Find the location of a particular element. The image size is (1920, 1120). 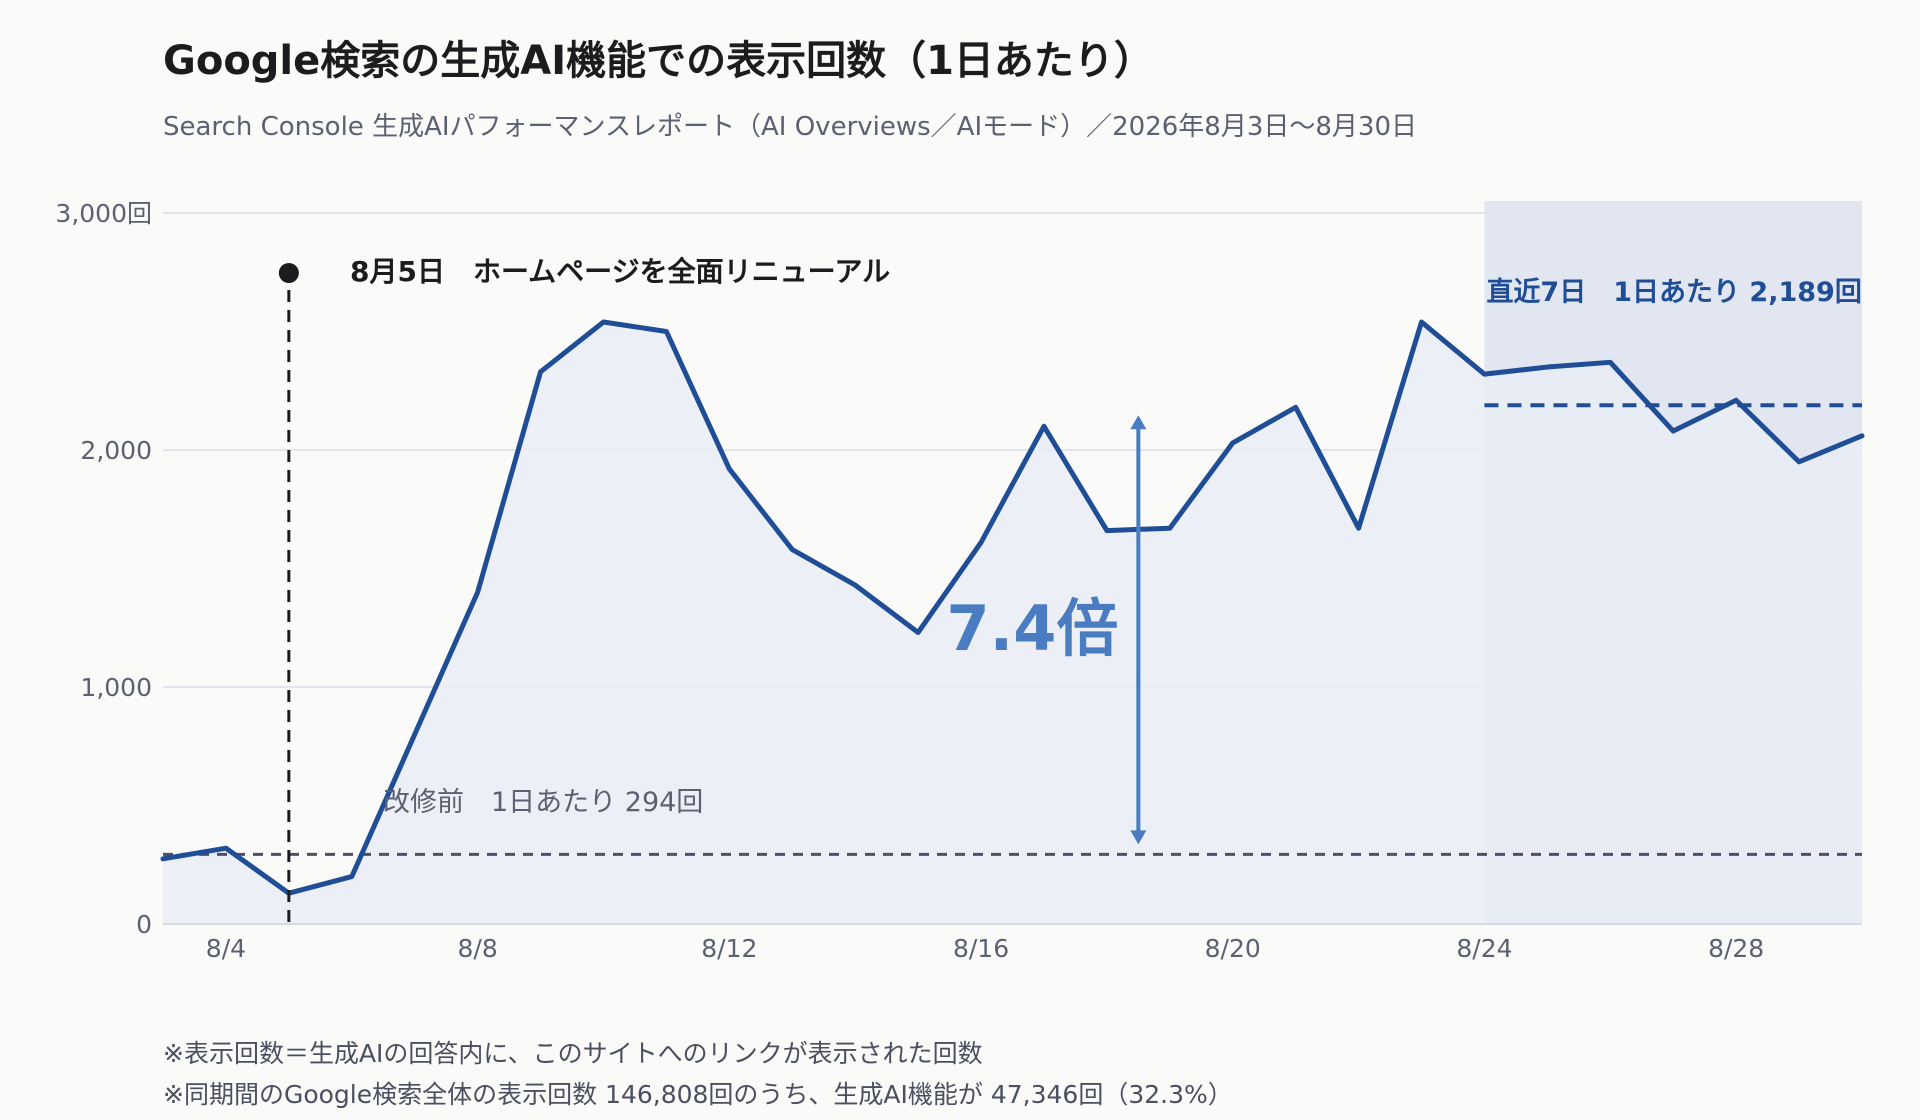

page-title: Google検索の生成AI機能での表示回数（1日あたり） is located at coordinates (658, 61).